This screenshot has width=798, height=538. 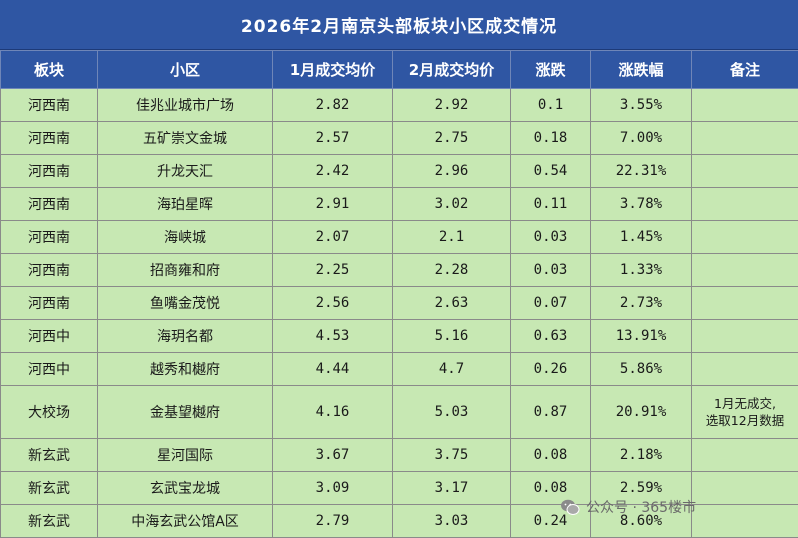 What do you see at coordinates (641, 105) in the screenshot?
I see `cell-change-pct: 3.55%` at bounding box center [641, 105].